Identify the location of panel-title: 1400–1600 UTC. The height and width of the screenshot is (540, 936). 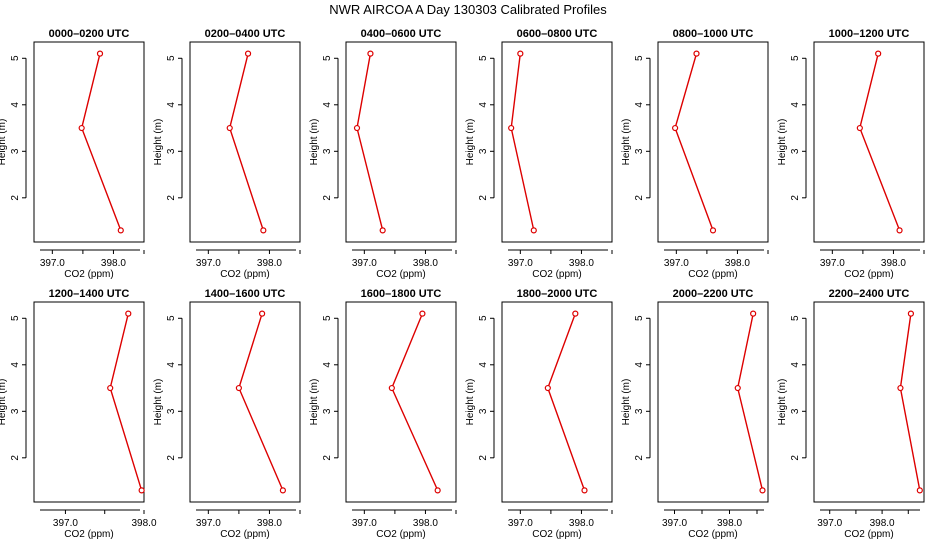
(245, 294).